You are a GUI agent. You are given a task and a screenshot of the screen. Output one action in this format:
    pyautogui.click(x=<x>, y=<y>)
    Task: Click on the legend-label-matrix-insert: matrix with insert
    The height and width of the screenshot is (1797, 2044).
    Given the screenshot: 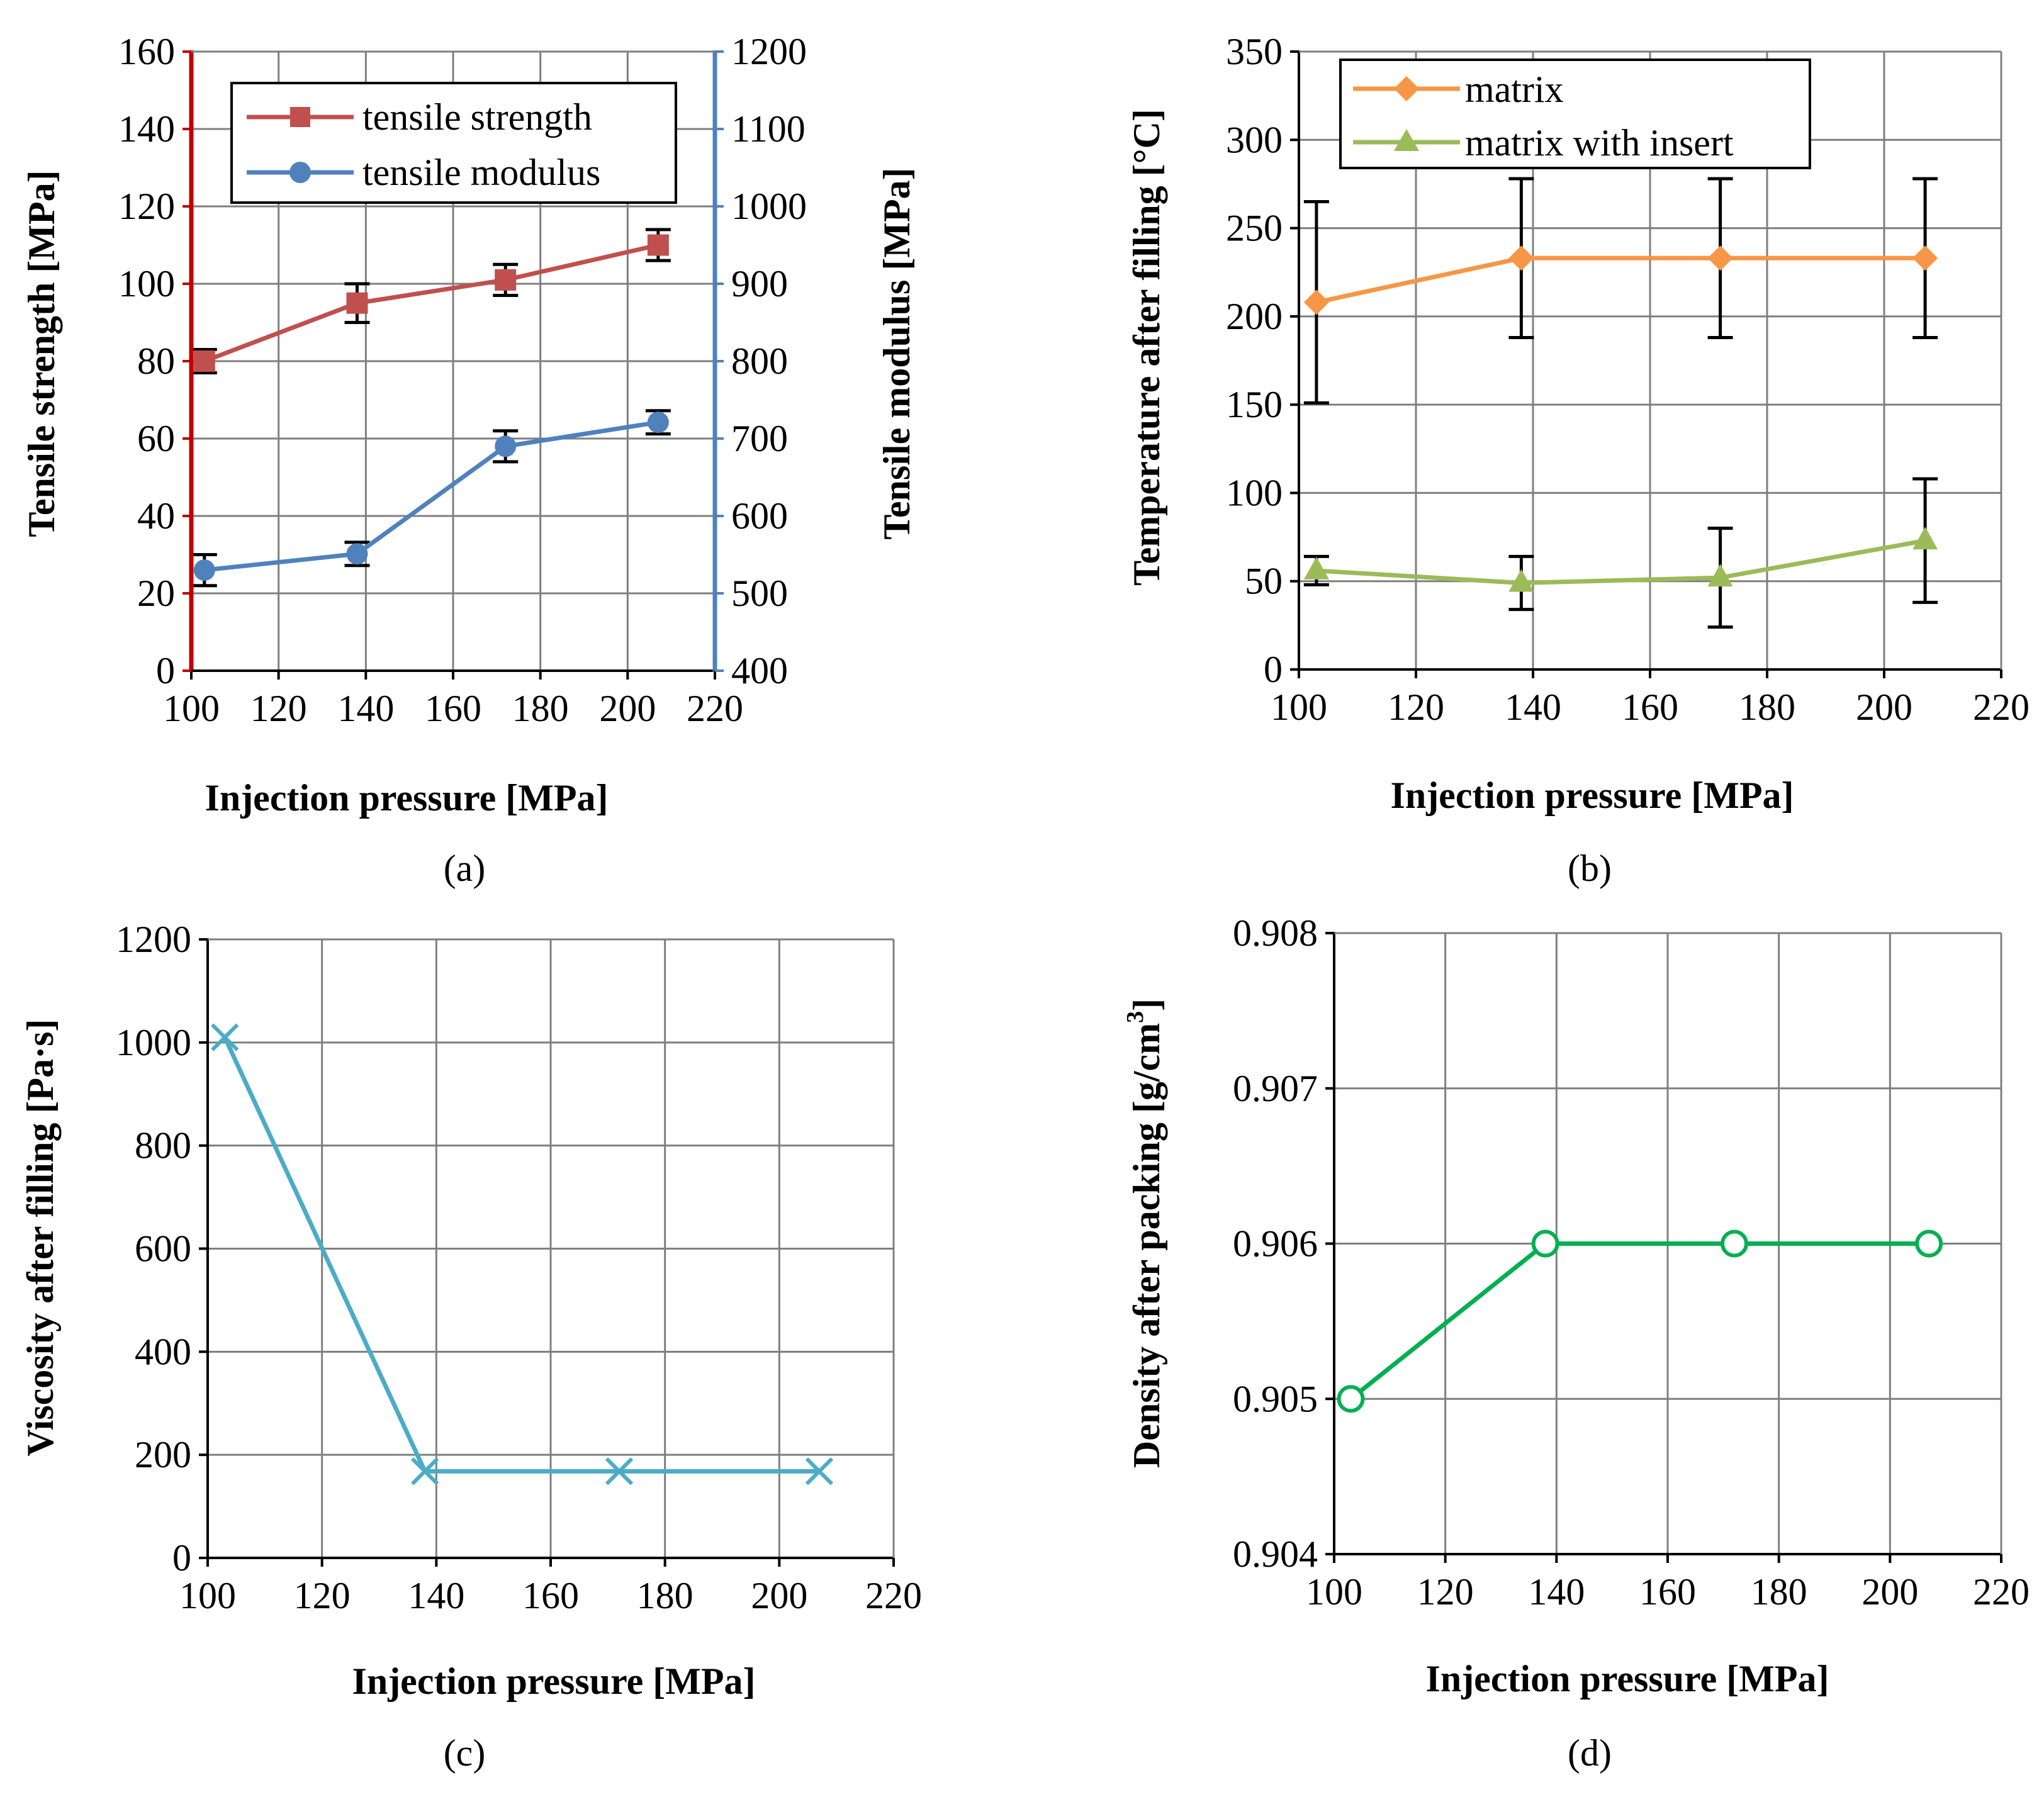 What is the action you would take?
    pyautogui.click(x=1599, y=143)
    